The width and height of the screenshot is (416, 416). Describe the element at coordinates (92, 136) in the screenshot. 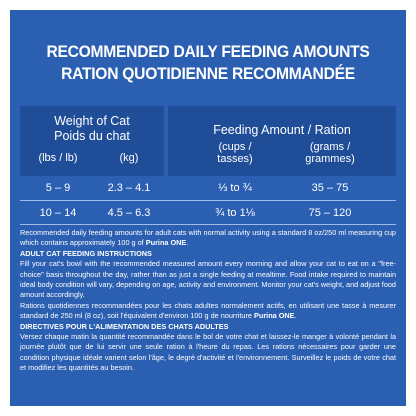

I see `weight-header: Poids du chat` at that location.